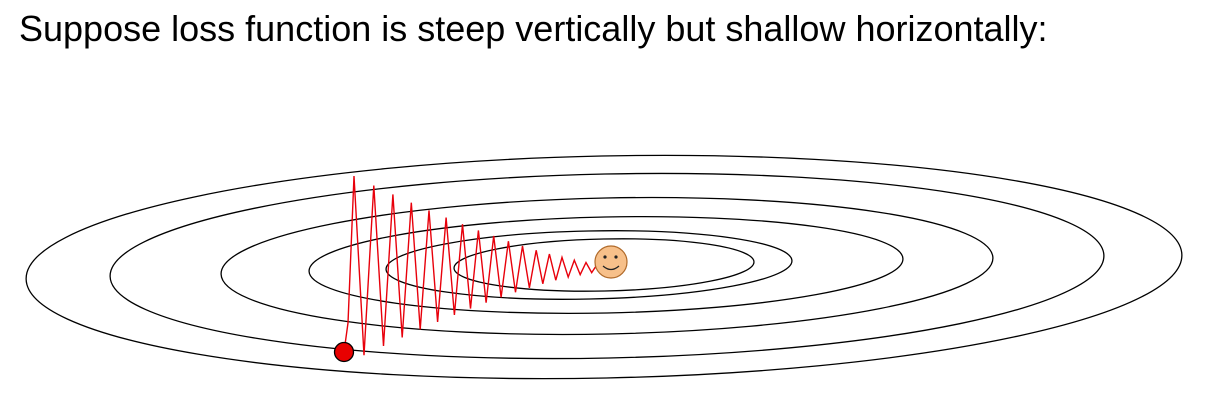 This screenshot has height=414, width=1223. I want to click on sgd-zigzag-path, so click(476, 265).